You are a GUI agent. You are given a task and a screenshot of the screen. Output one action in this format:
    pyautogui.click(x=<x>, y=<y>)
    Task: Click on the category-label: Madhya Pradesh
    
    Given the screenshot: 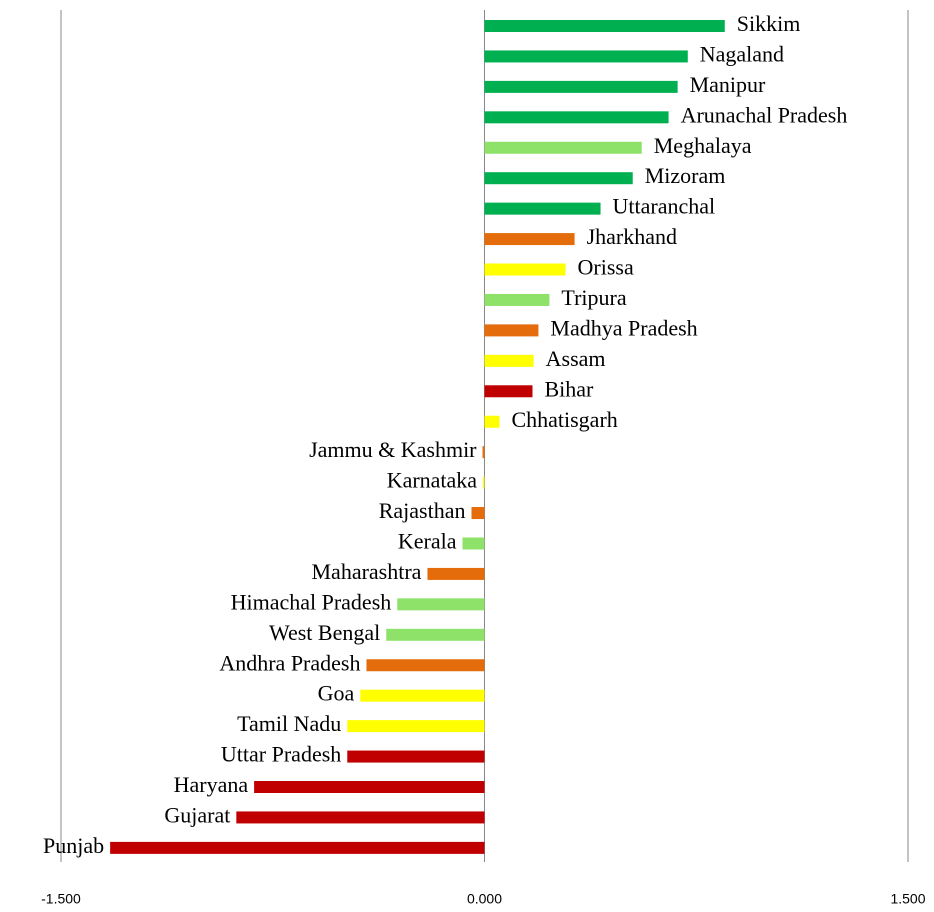 What is the action you would take?
    pyautogui.click(x=623, y=327)
    